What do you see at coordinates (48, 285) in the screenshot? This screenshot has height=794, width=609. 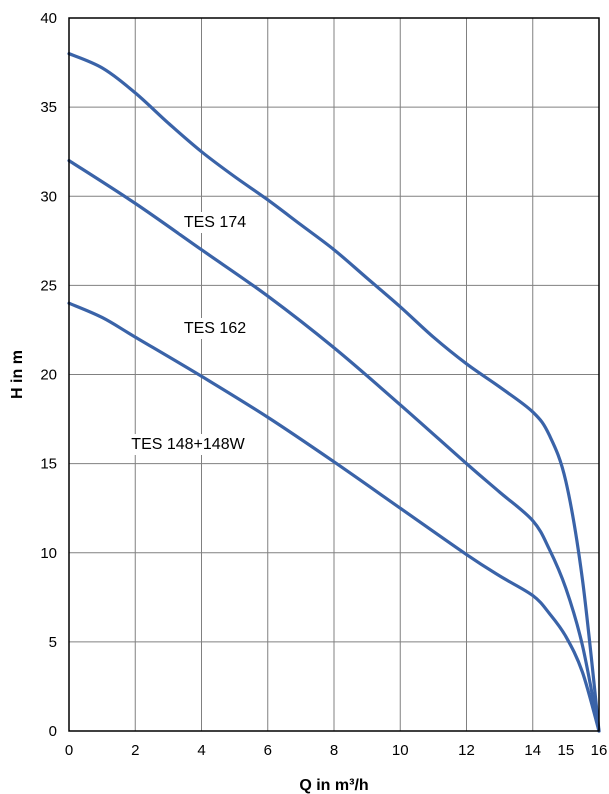 I see `y-tick-label: 25` at bounding box center [48, 285].